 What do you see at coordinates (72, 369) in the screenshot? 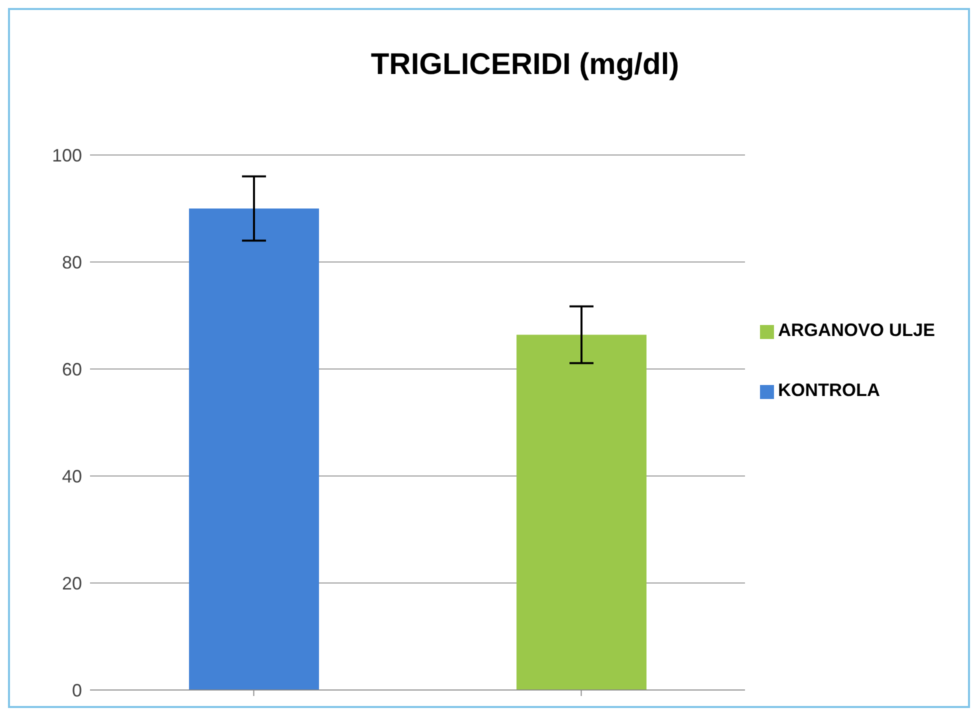
I see `y-tick-label: 60` at bounding box center [72, 369].